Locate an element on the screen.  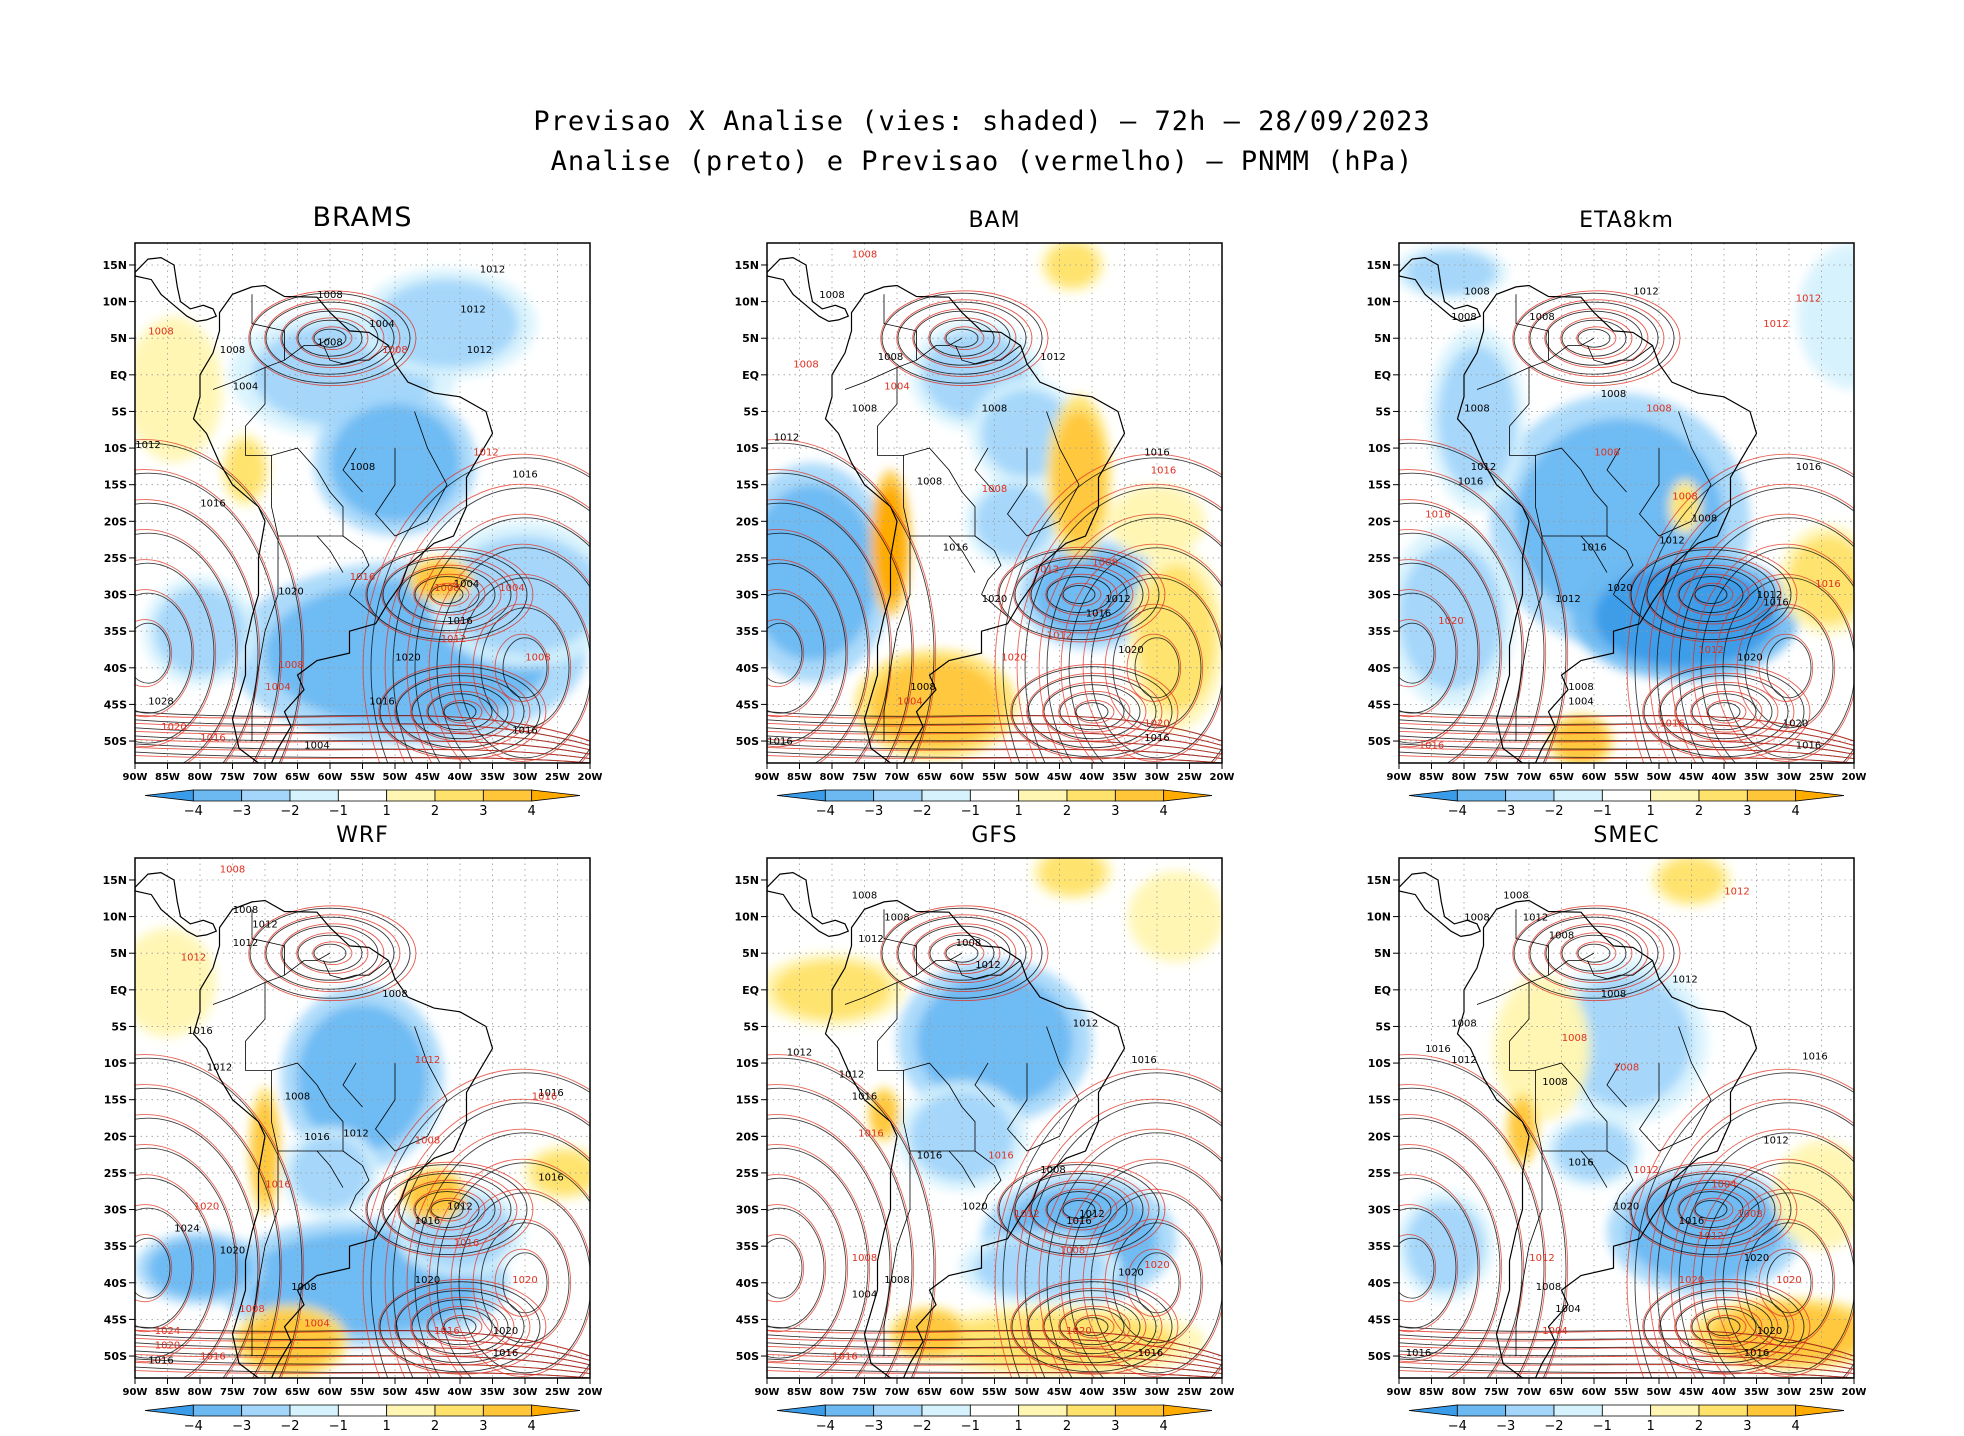
lon-tick-label: 35W is located at coordinates (1756, 1392).